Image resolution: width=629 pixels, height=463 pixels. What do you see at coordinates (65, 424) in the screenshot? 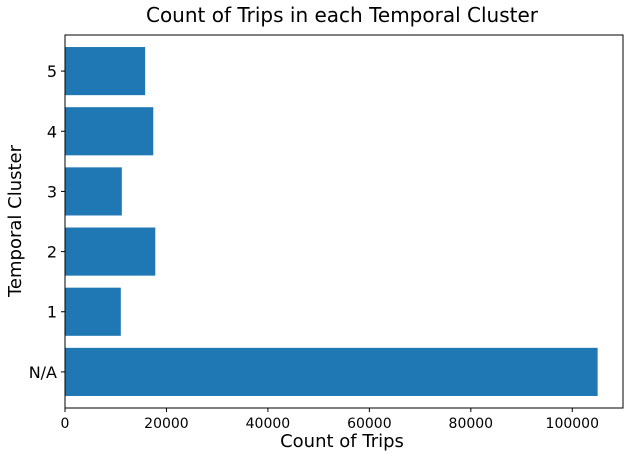
I see `x-tick-label: 0` at bounding box center [65, 424].